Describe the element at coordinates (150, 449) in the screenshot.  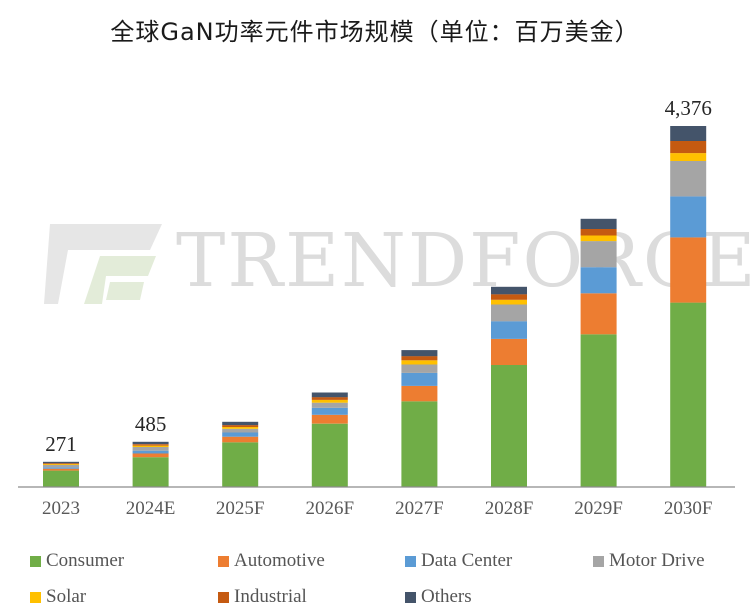
I see `bar-segment-motor-drive-2024e` at that location.